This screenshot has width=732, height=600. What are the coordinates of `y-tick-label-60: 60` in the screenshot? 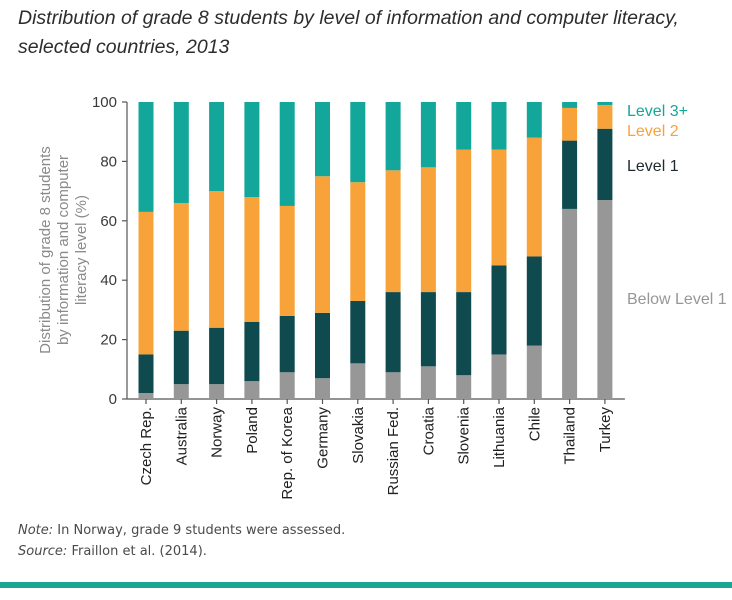 It's located at (108, 221).